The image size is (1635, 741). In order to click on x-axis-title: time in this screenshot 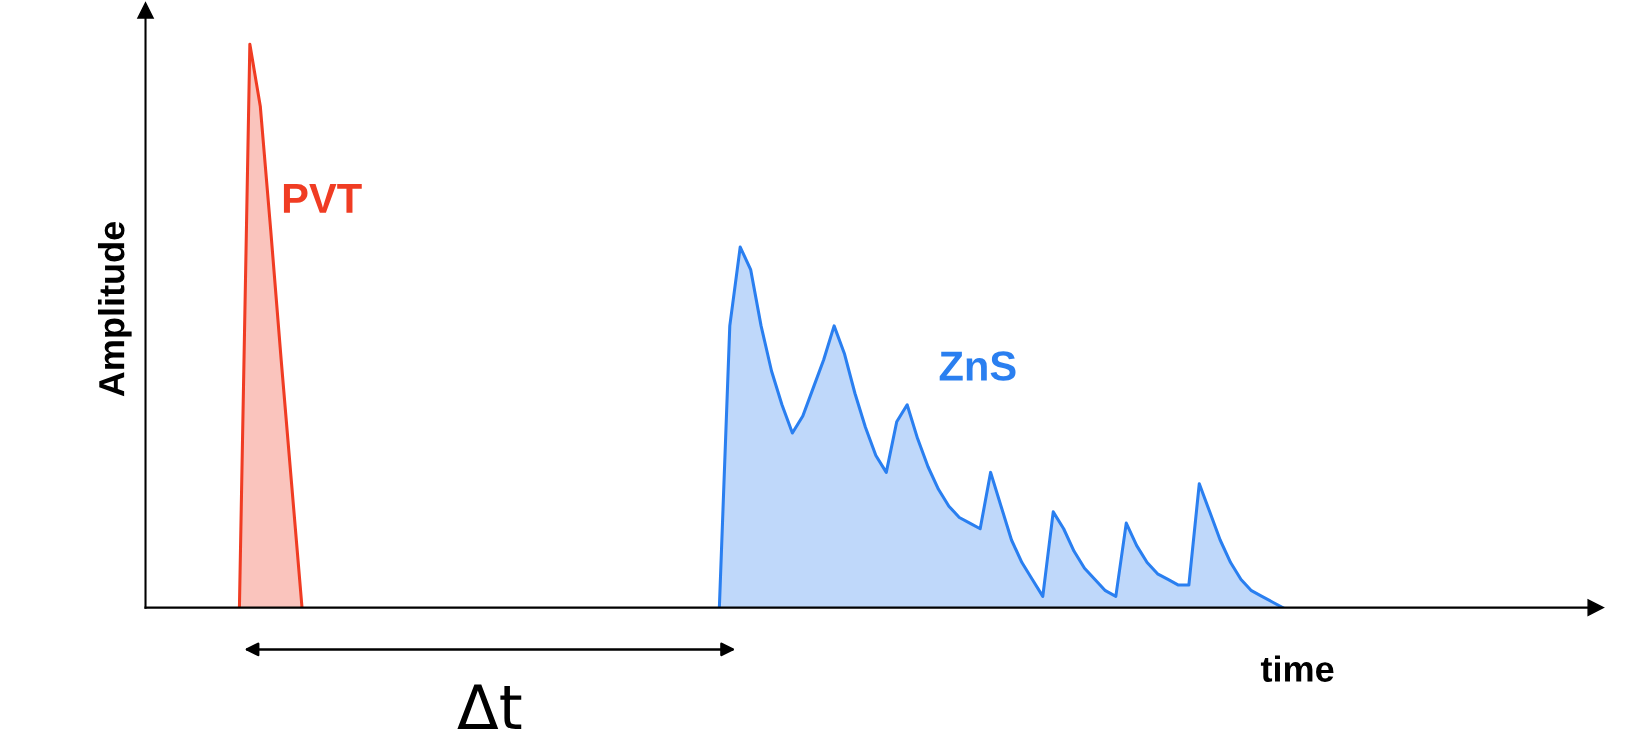, I will do `click(1297, 668)`.